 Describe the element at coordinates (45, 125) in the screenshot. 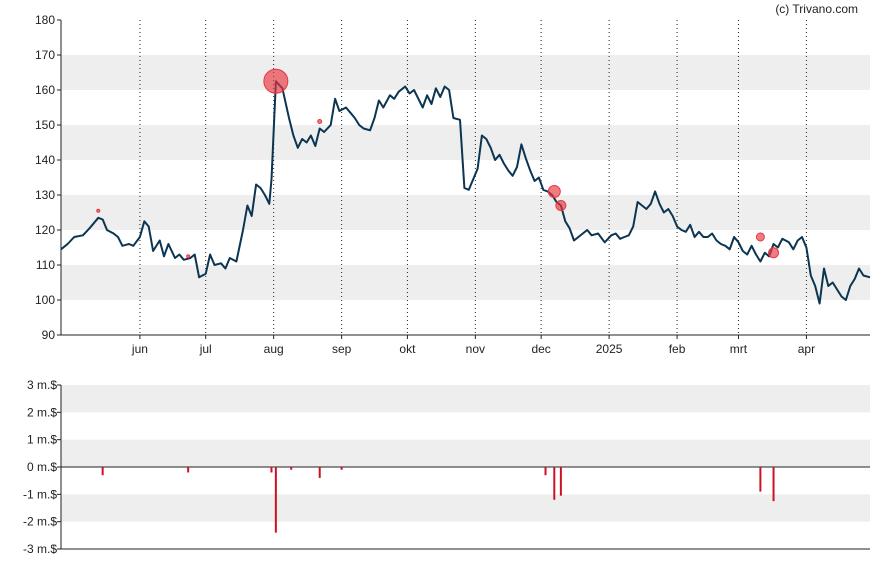

I see `y-tick-label: 150` at that location.